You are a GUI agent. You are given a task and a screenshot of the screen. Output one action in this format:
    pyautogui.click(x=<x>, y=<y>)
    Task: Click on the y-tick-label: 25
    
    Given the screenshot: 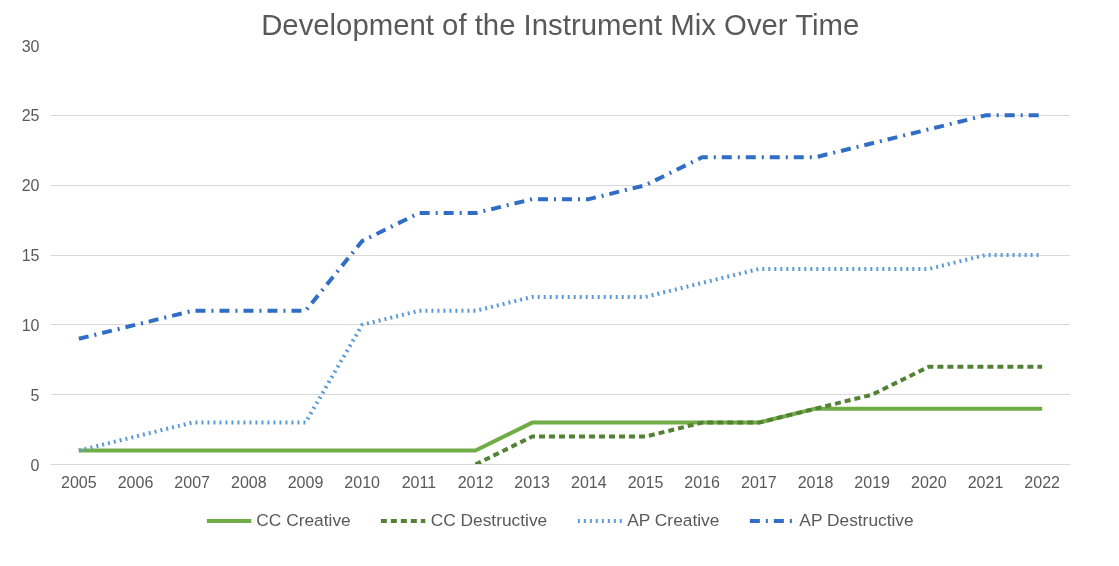 What is the action you would take?
    pyautogui.click(x=30, y=116)
    